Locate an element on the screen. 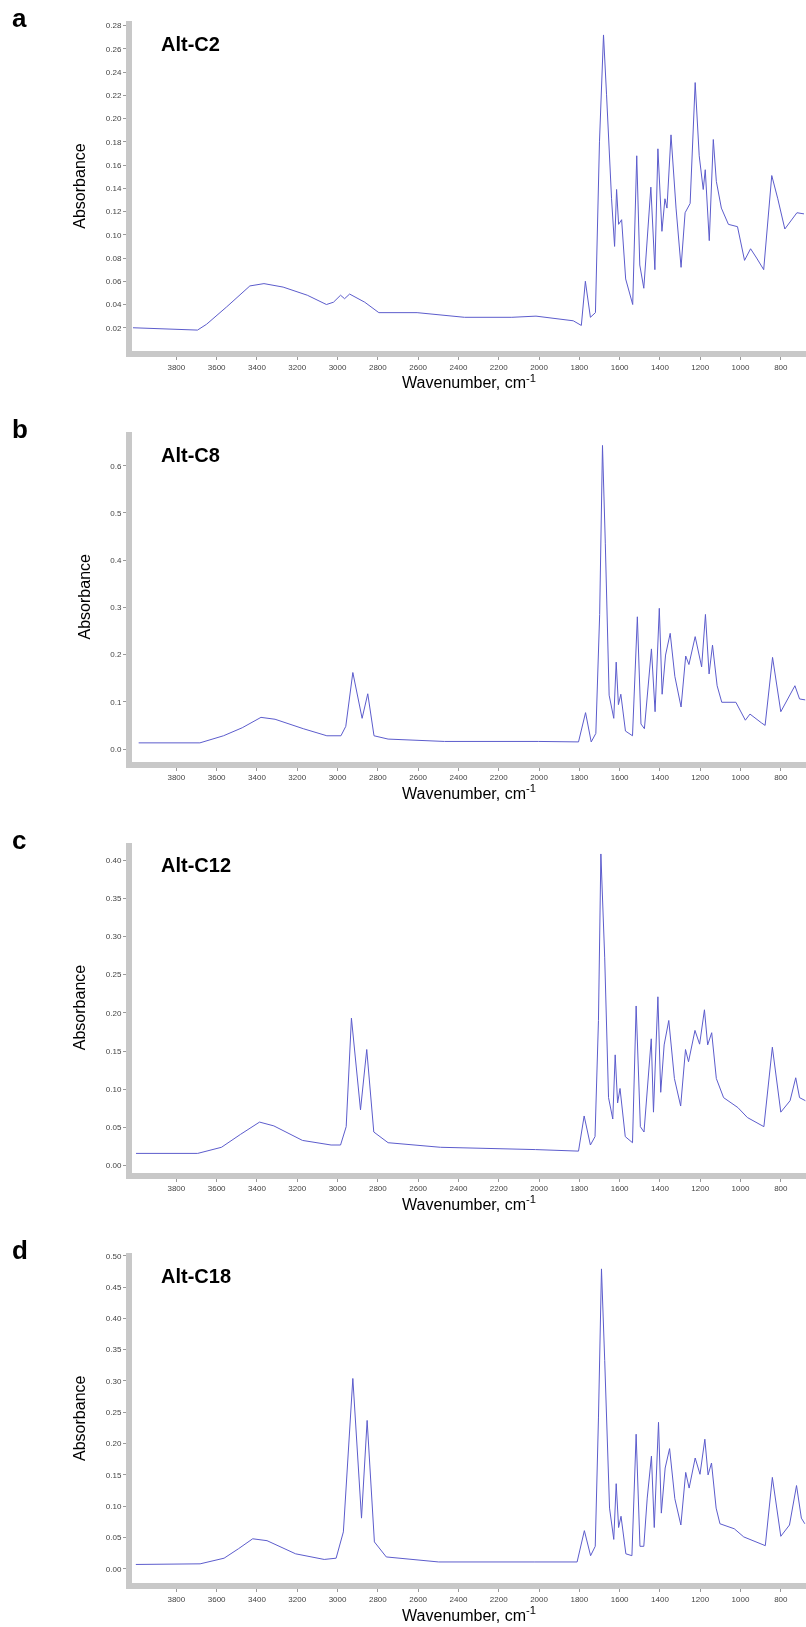 This screenshot has height=1627, width=806. x-tick-label: 3000 is located at coordinates (337, 1189).